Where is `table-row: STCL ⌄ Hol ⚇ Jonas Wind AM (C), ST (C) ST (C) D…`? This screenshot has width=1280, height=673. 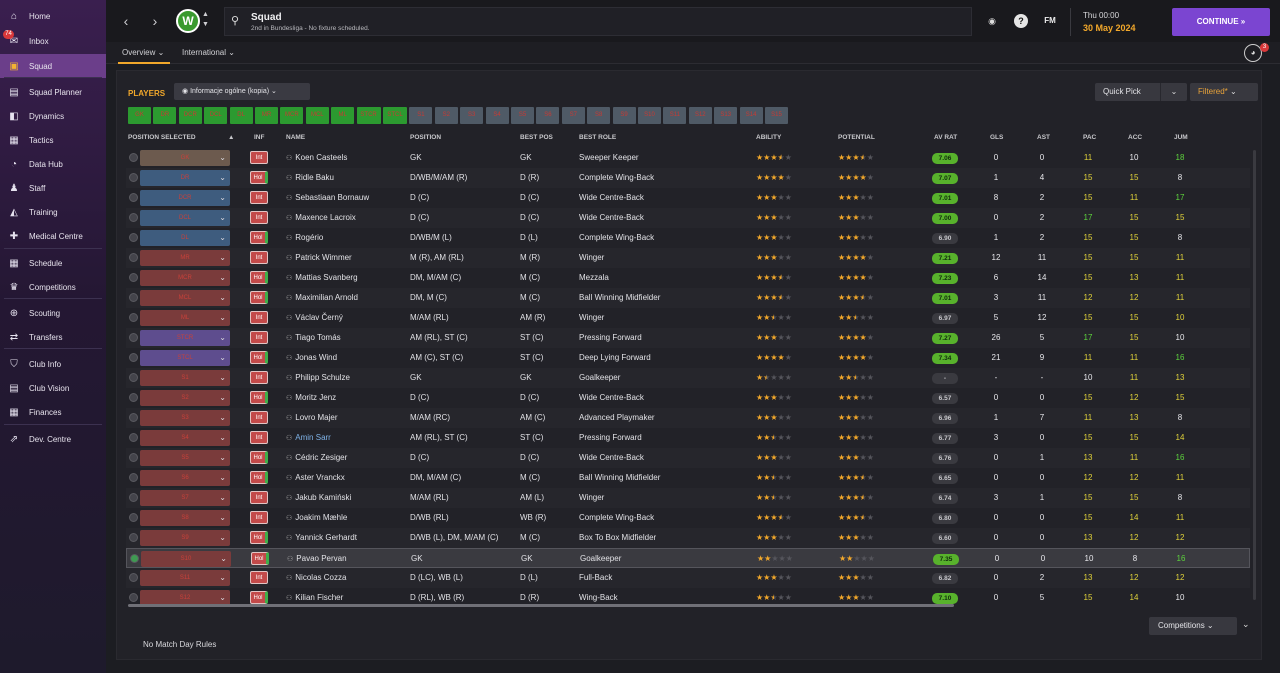
table-row: STCL ⌄ Hol ⚇ Jonas Wind AM (C), ST (C) ST (C) D… is located at coordinates (688, 358).